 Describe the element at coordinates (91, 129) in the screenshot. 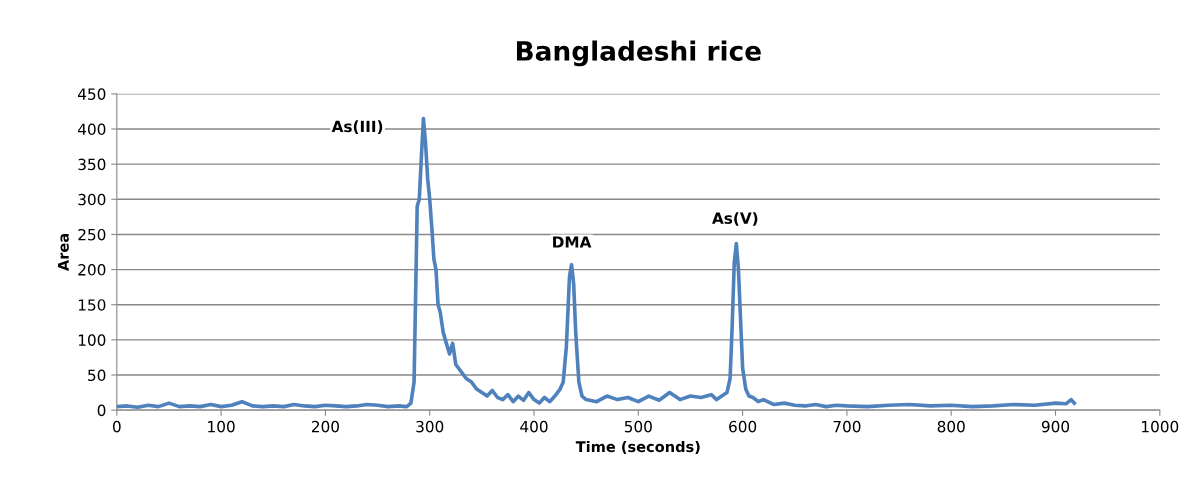

I see `y-tick-label: 400` at that location.